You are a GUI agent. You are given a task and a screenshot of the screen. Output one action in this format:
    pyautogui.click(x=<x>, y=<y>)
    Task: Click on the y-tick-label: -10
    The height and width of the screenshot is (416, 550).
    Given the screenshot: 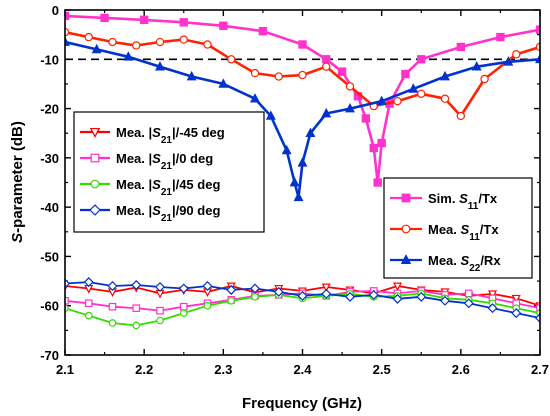 What is the action you would take?
    pyautogui.click(x=49, y=59)
    